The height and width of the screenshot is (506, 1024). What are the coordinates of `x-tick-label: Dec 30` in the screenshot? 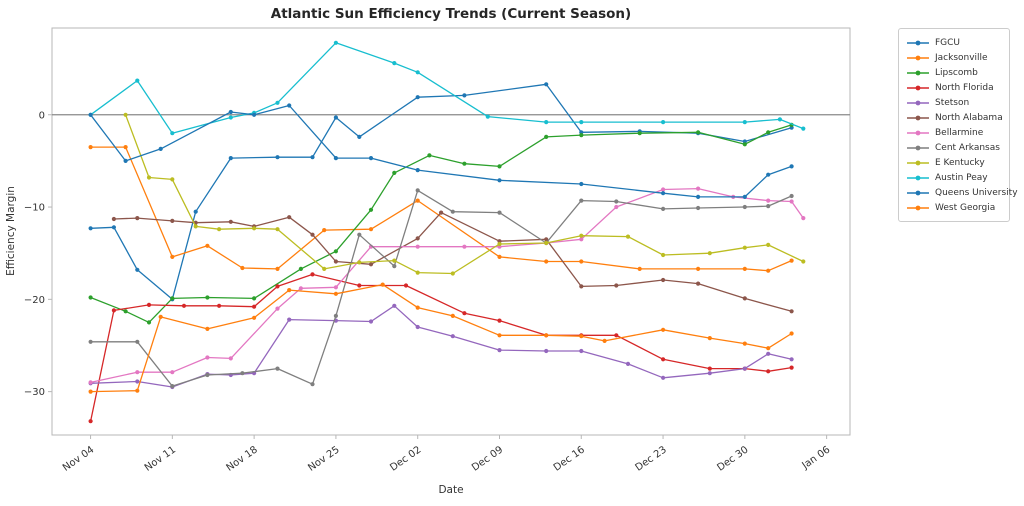 It's located at (732, 458).